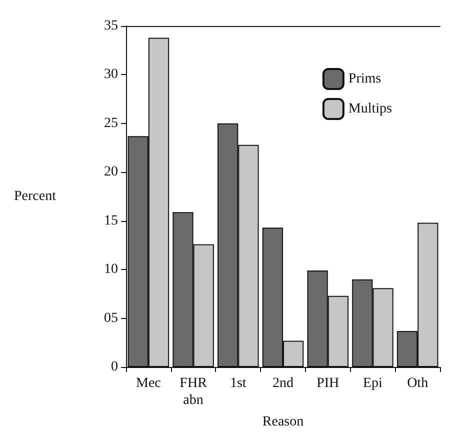  What do you see at coordinates (111, 172) in the screenshot?
I see `y-tick-label: 20` at bounding box center [111, 172].